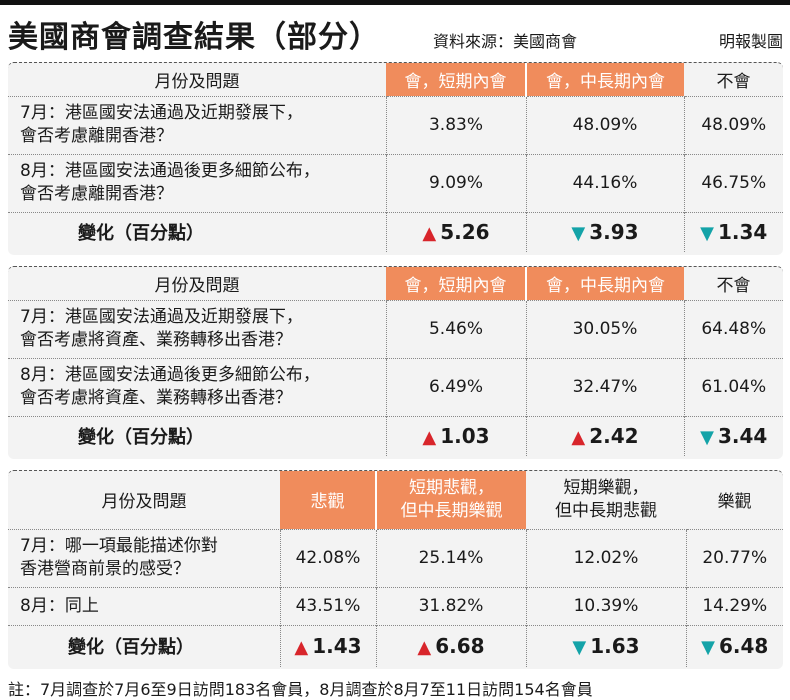 The width and height of the screenshot is (790, 700). I want to click on change-value: 5.26, so click(465, 232).